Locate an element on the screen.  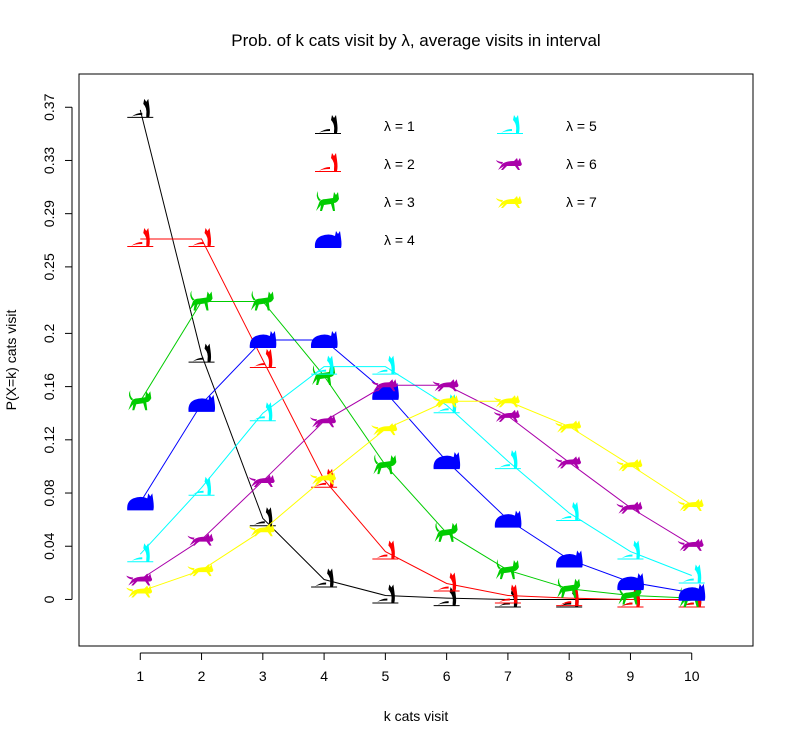
legend-item: λ = 4 is located at coordinates (364, 239).